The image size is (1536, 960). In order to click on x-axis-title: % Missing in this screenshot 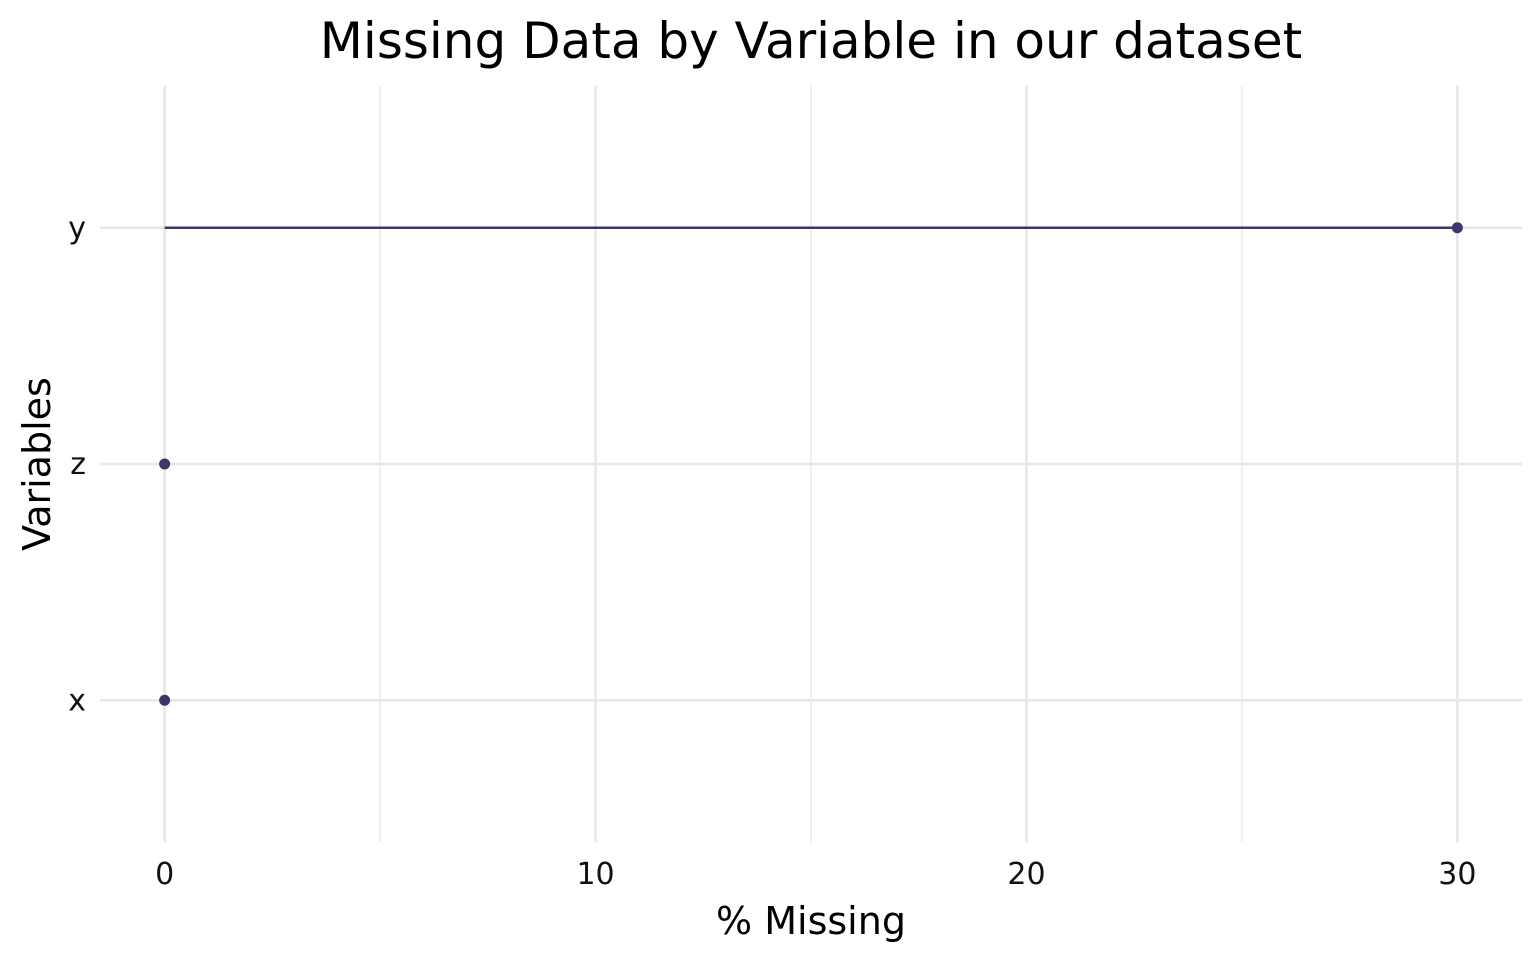, I will do `click(811, 921)`.